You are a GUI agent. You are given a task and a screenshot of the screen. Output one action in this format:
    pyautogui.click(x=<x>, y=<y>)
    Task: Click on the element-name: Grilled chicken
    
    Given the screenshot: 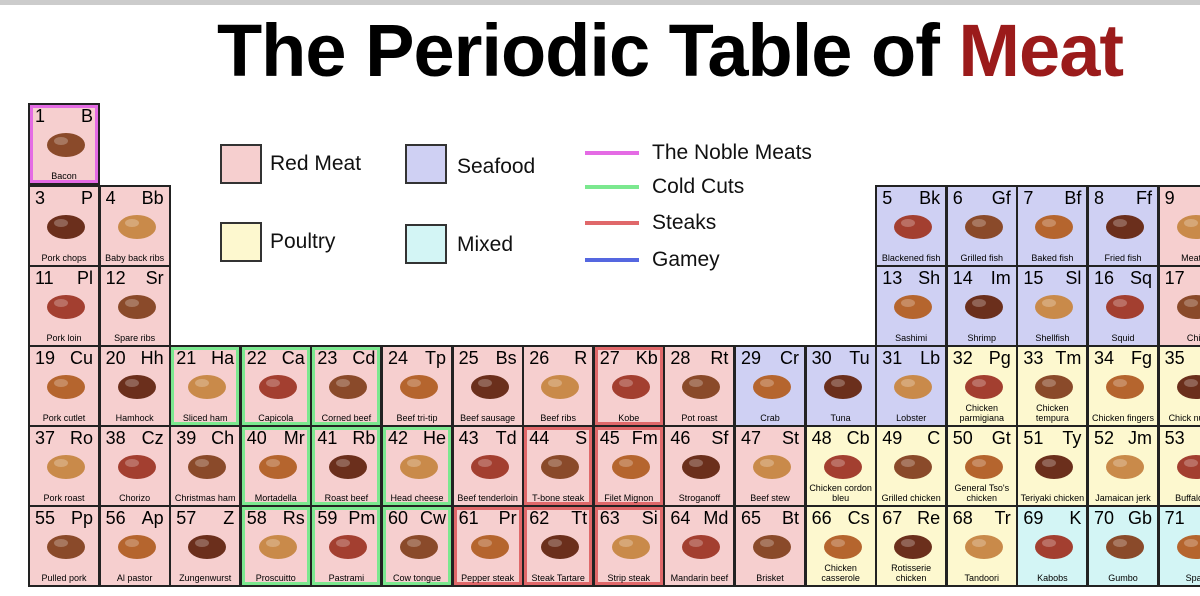 What is the action you would take?
    pyautogui.click(x=911, y=498)
    